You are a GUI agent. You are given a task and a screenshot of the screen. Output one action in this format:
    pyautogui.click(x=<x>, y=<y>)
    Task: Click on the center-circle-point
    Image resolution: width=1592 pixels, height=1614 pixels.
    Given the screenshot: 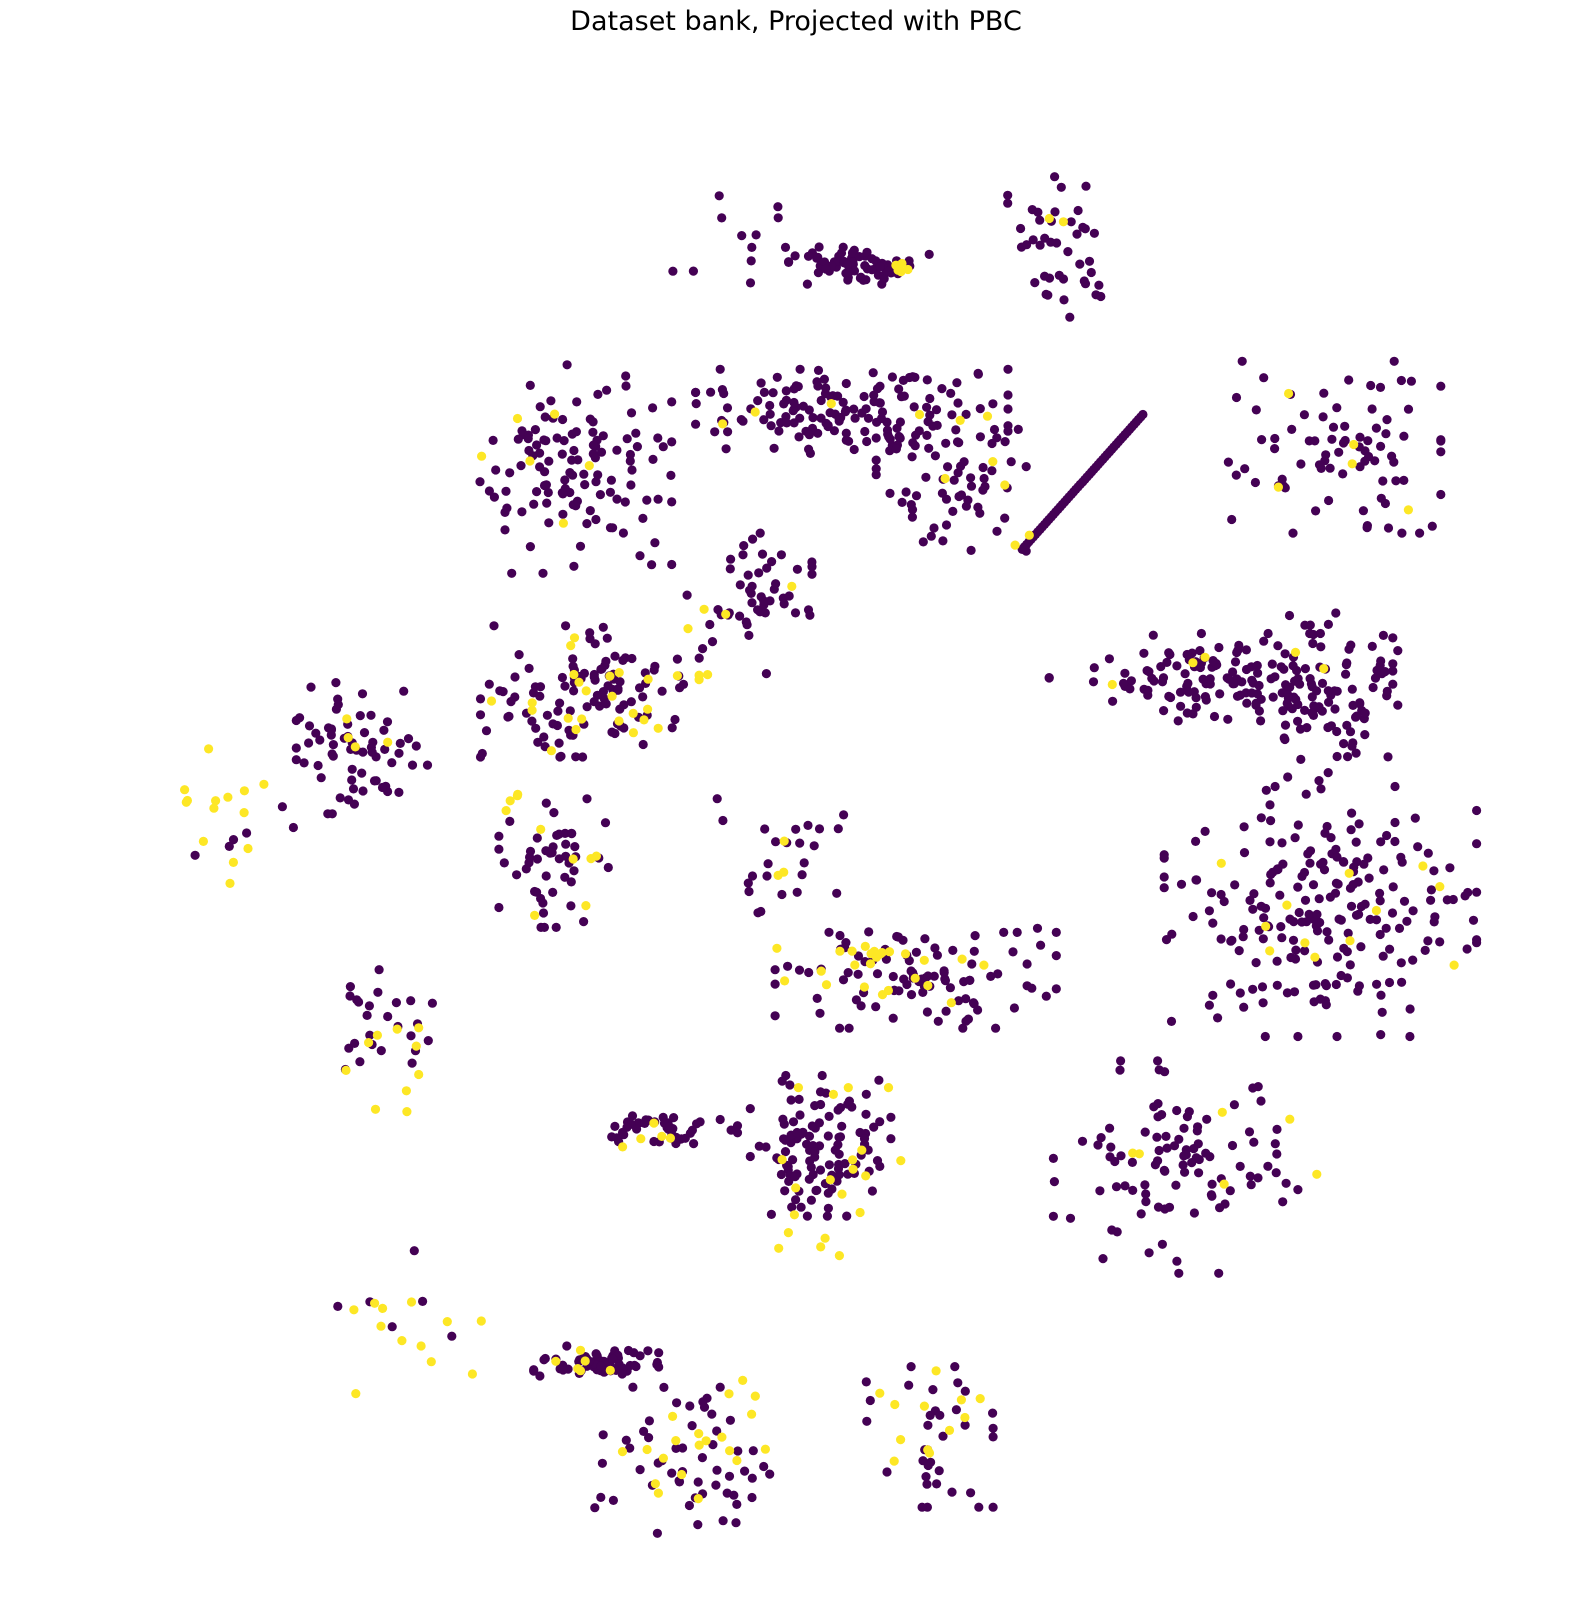 What is the action you would take?
    pyautogui.click(x=772, y=562)
    